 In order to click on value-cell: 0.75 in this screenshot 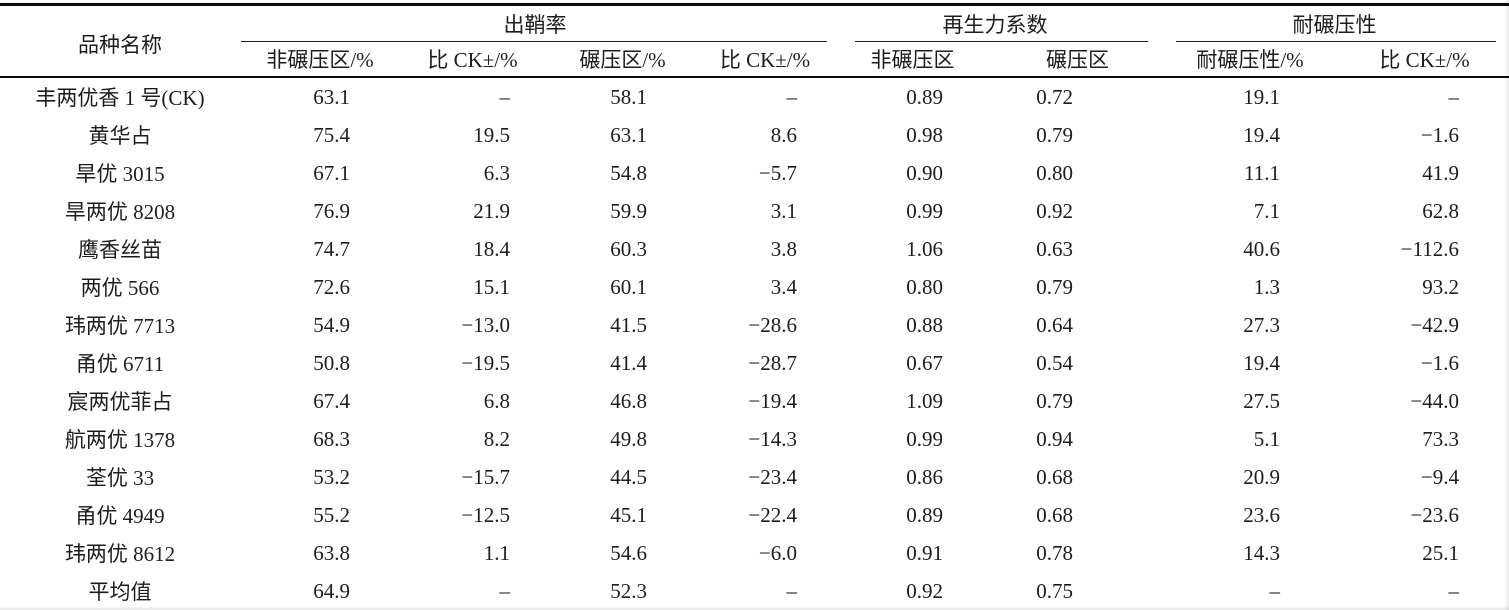, I will do `click(1054, 590)`.